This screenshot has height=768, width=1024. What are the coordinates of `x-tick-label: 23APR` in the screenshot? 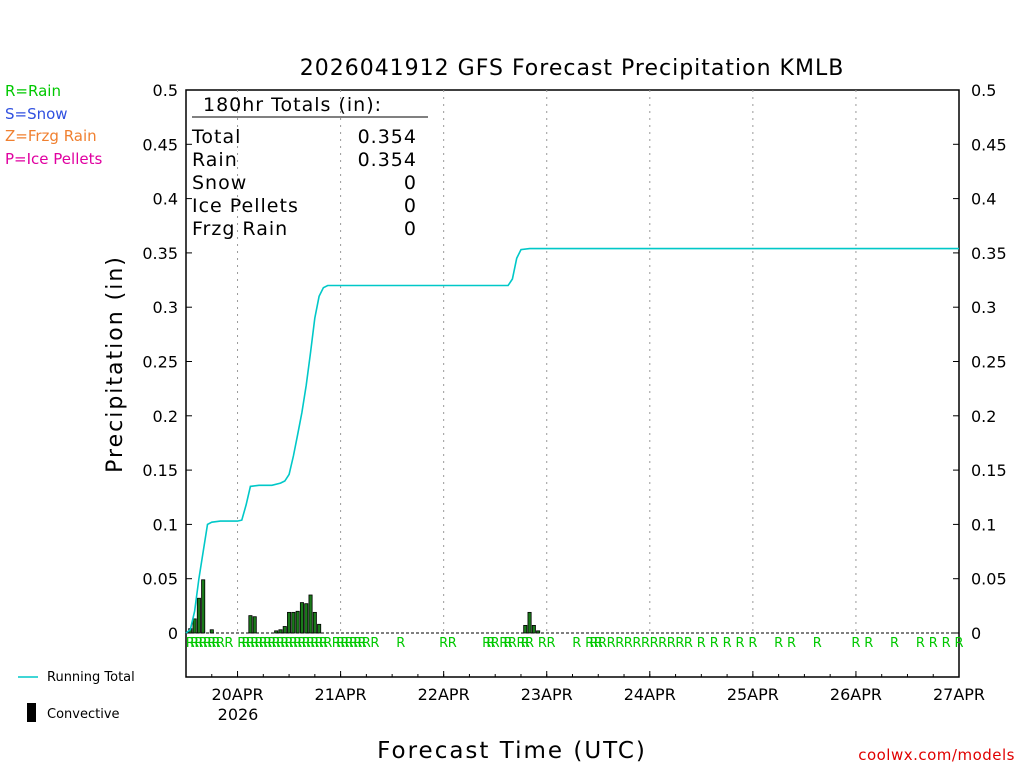 It's located at (547, 694).